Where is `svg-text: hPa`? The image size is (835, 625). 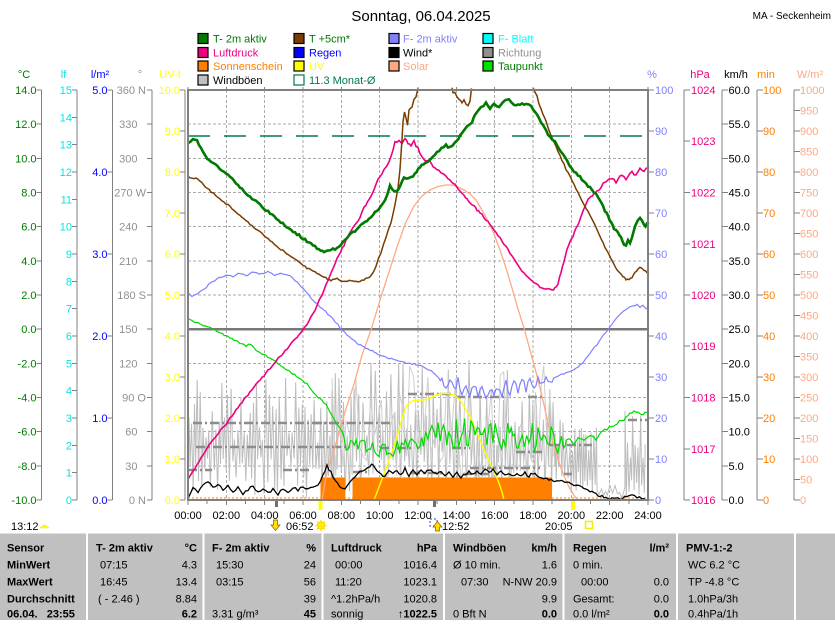
svg-text: hPa is located at coordinates (700, 75).